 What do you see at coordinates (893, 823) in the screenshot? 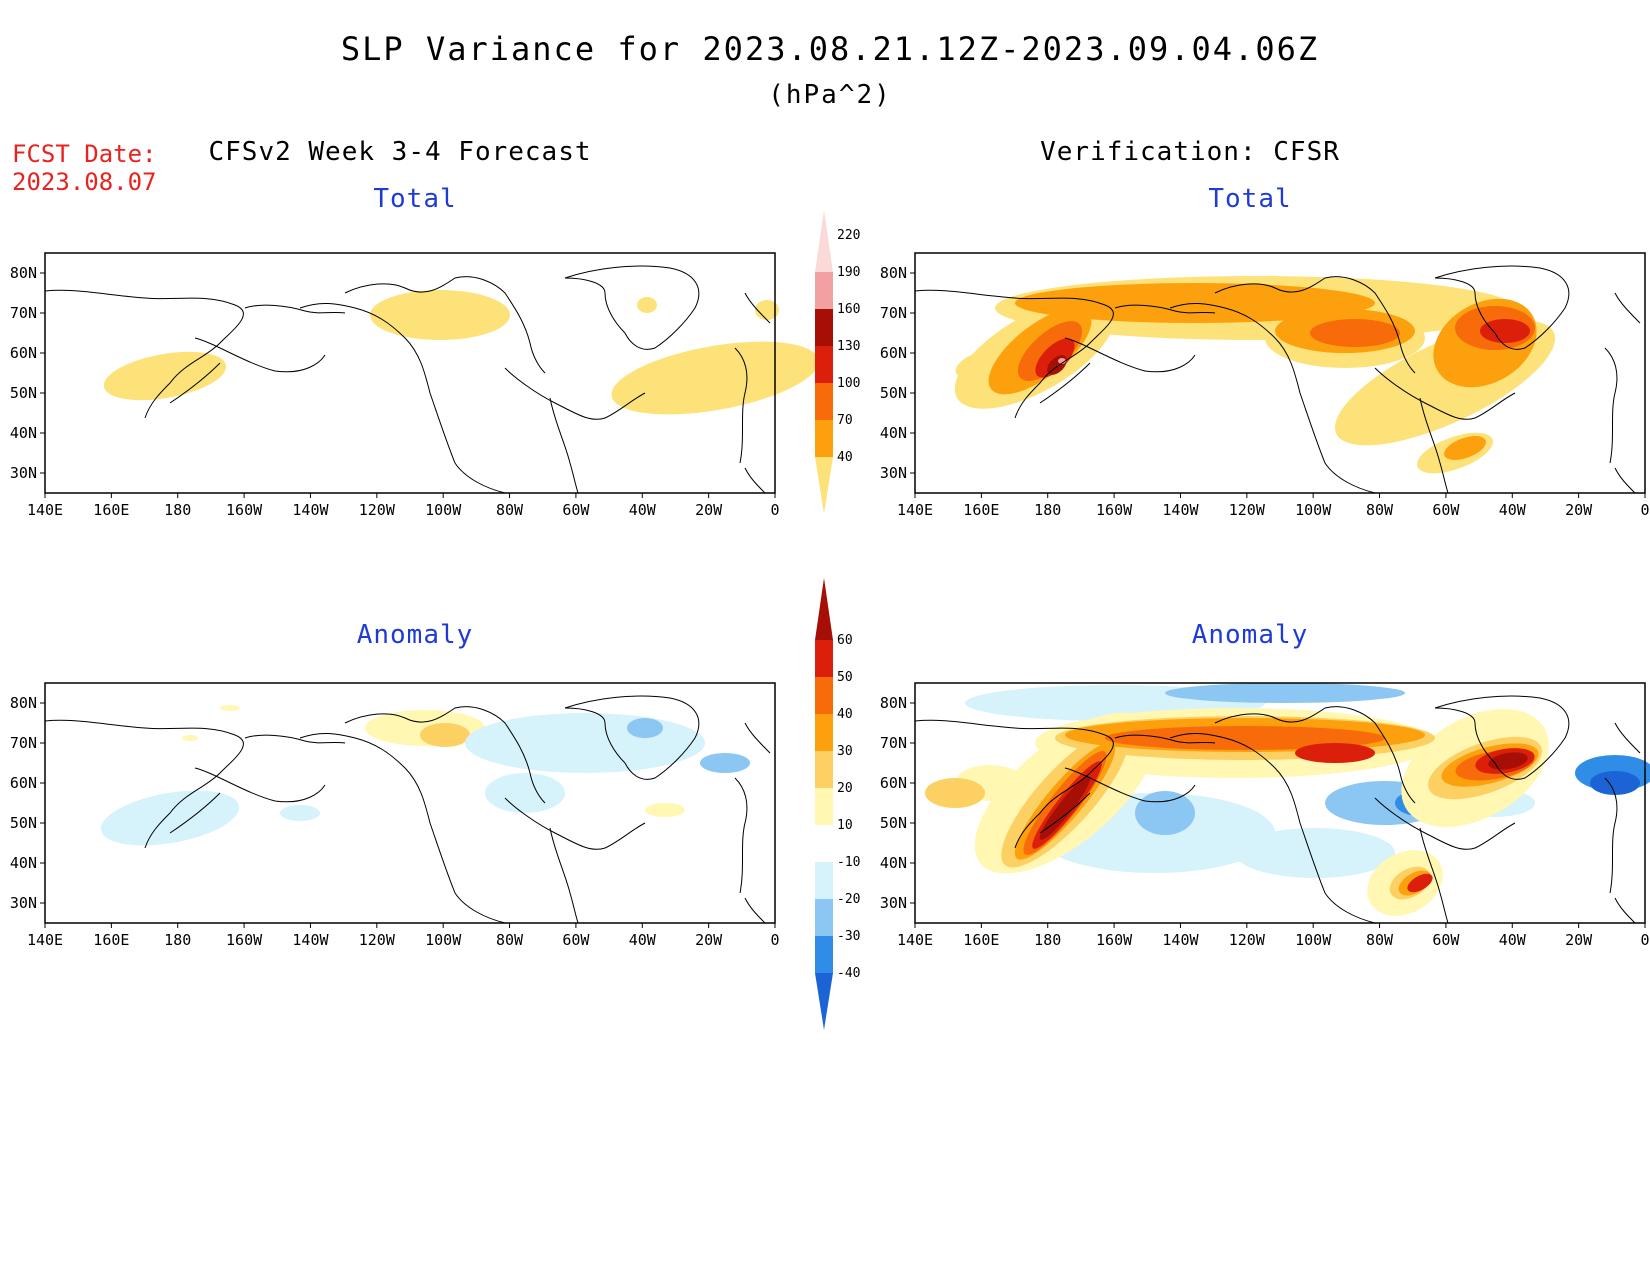
I see `ver-anom-lat-label: 50N` at bounding box center [893, 823].